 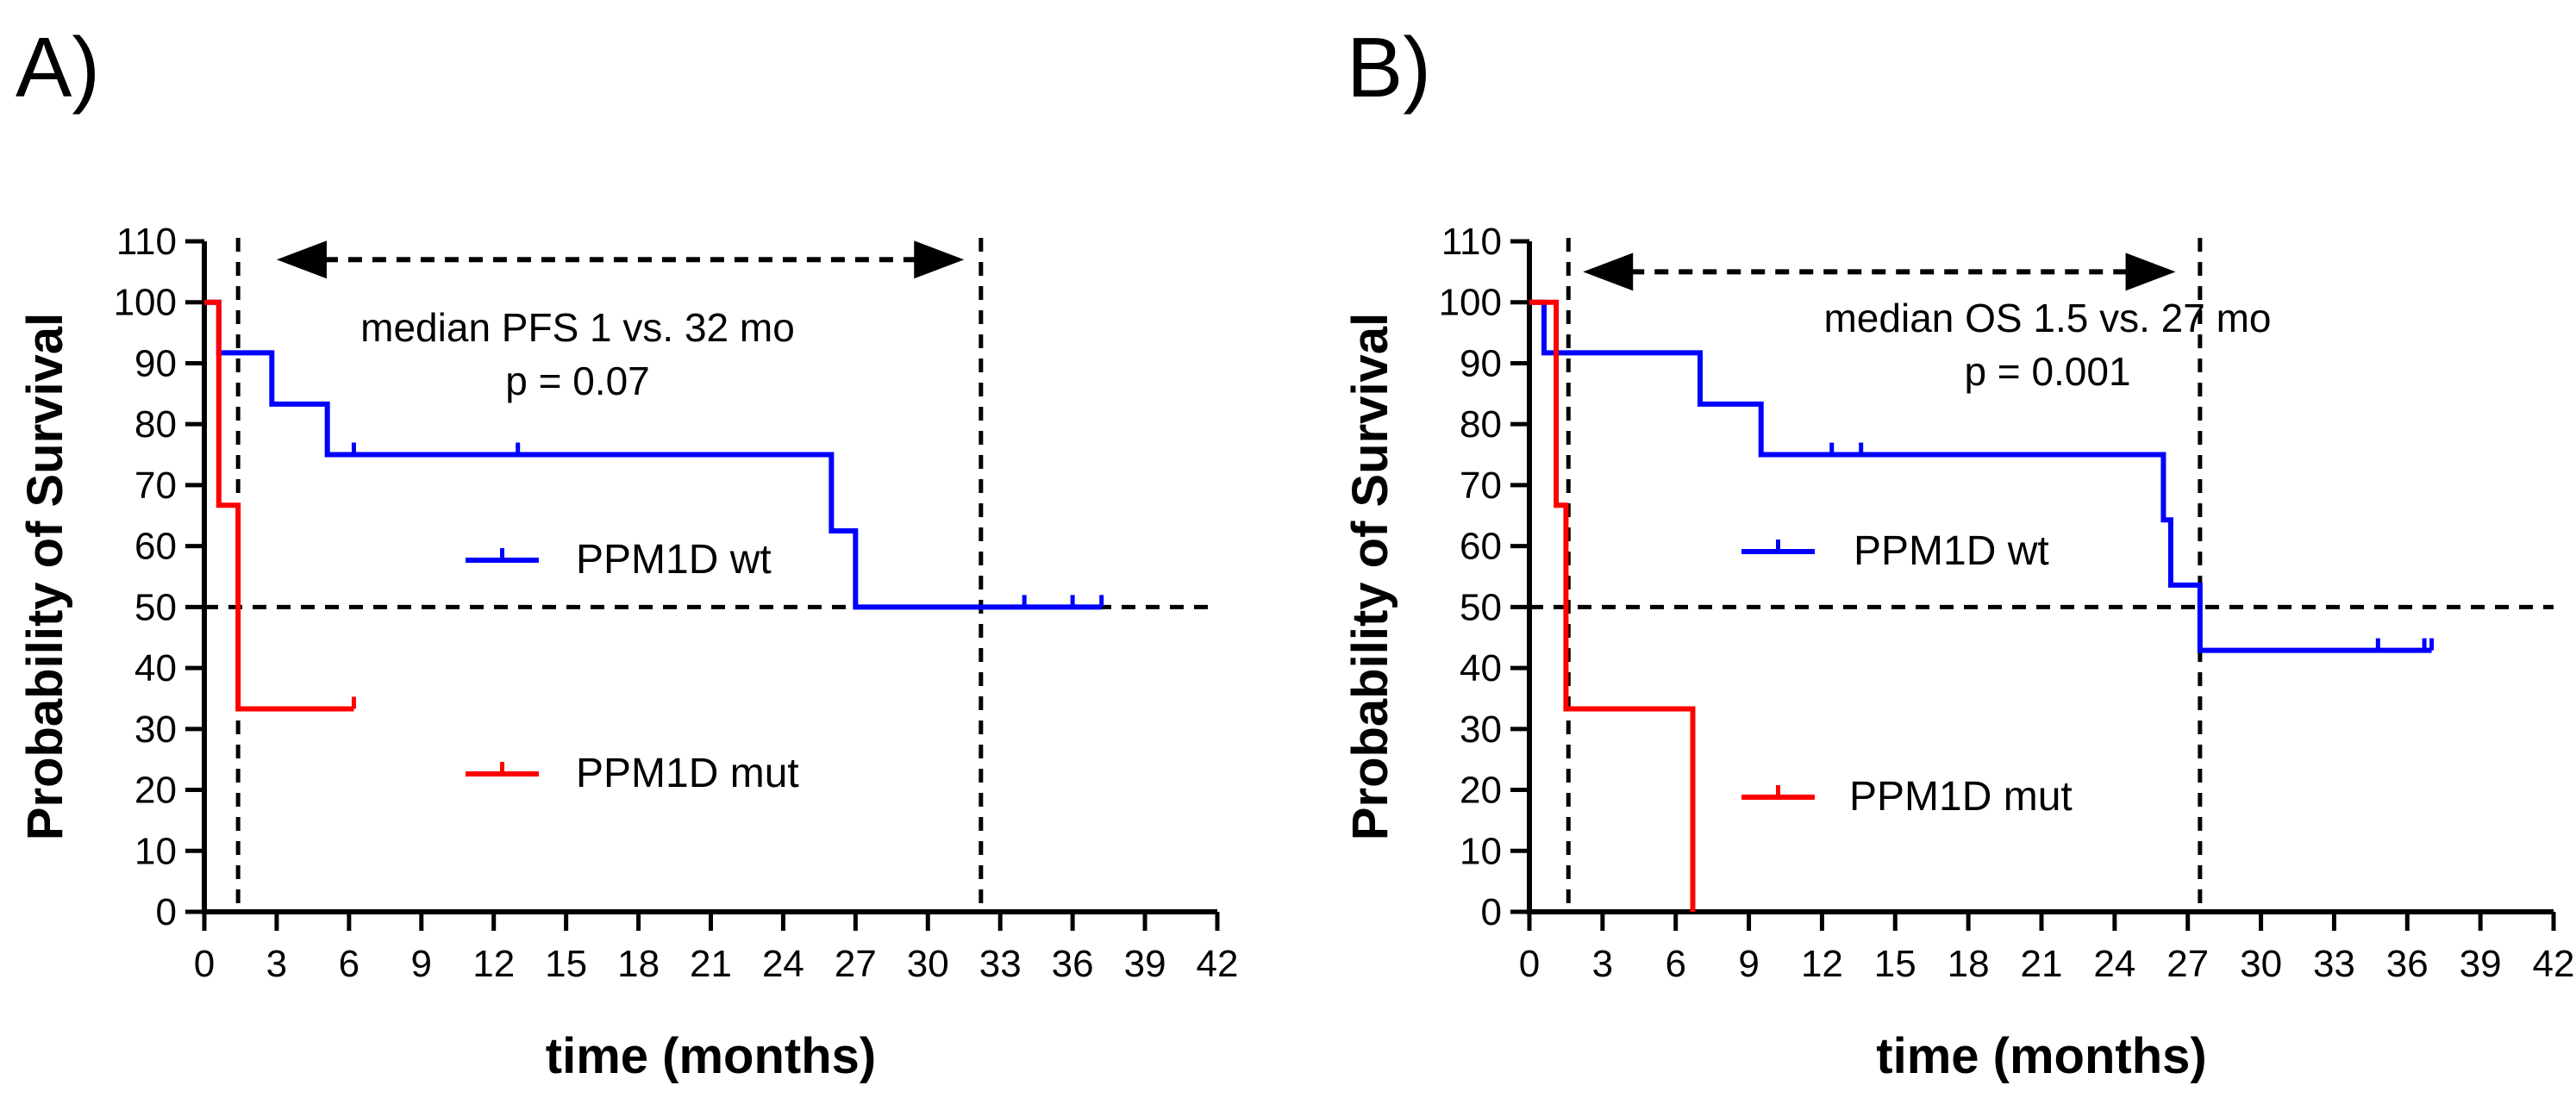 What do you see at coordinates (638, 964) in the screenshot?
I see `panel-a-x-tick-label: 18` at bounding box center [638, 964].